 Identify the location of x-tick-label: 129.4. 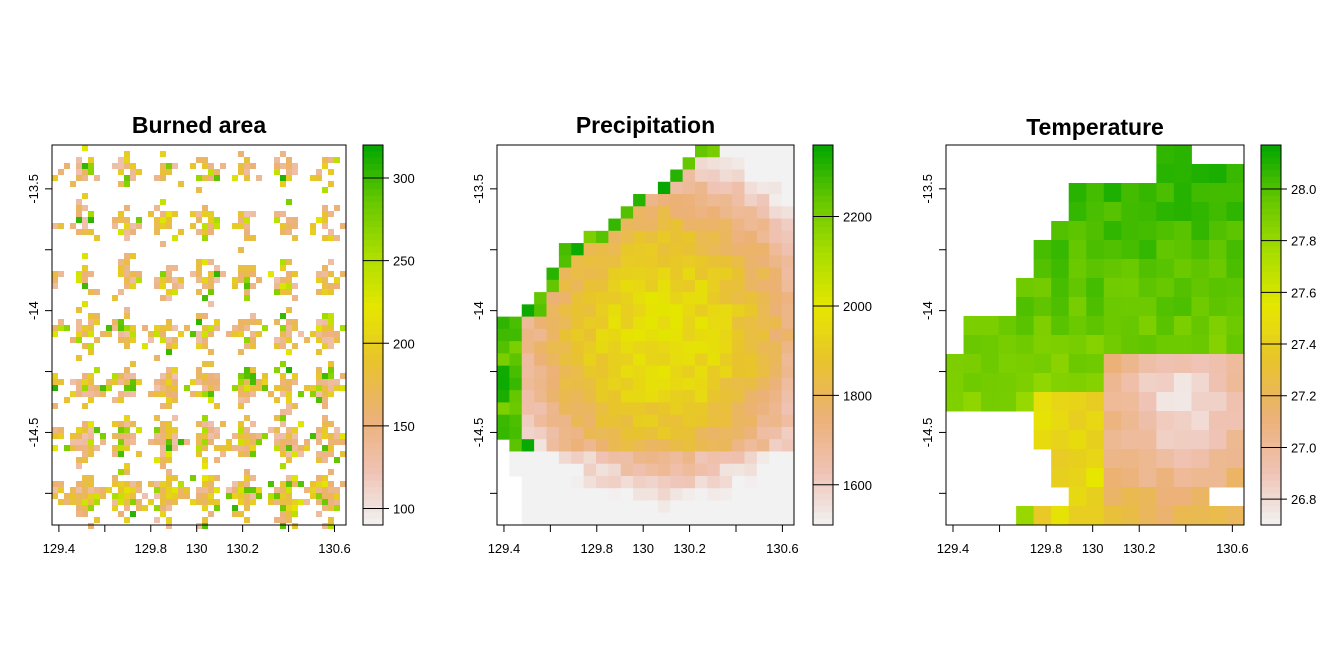
(59, 548).